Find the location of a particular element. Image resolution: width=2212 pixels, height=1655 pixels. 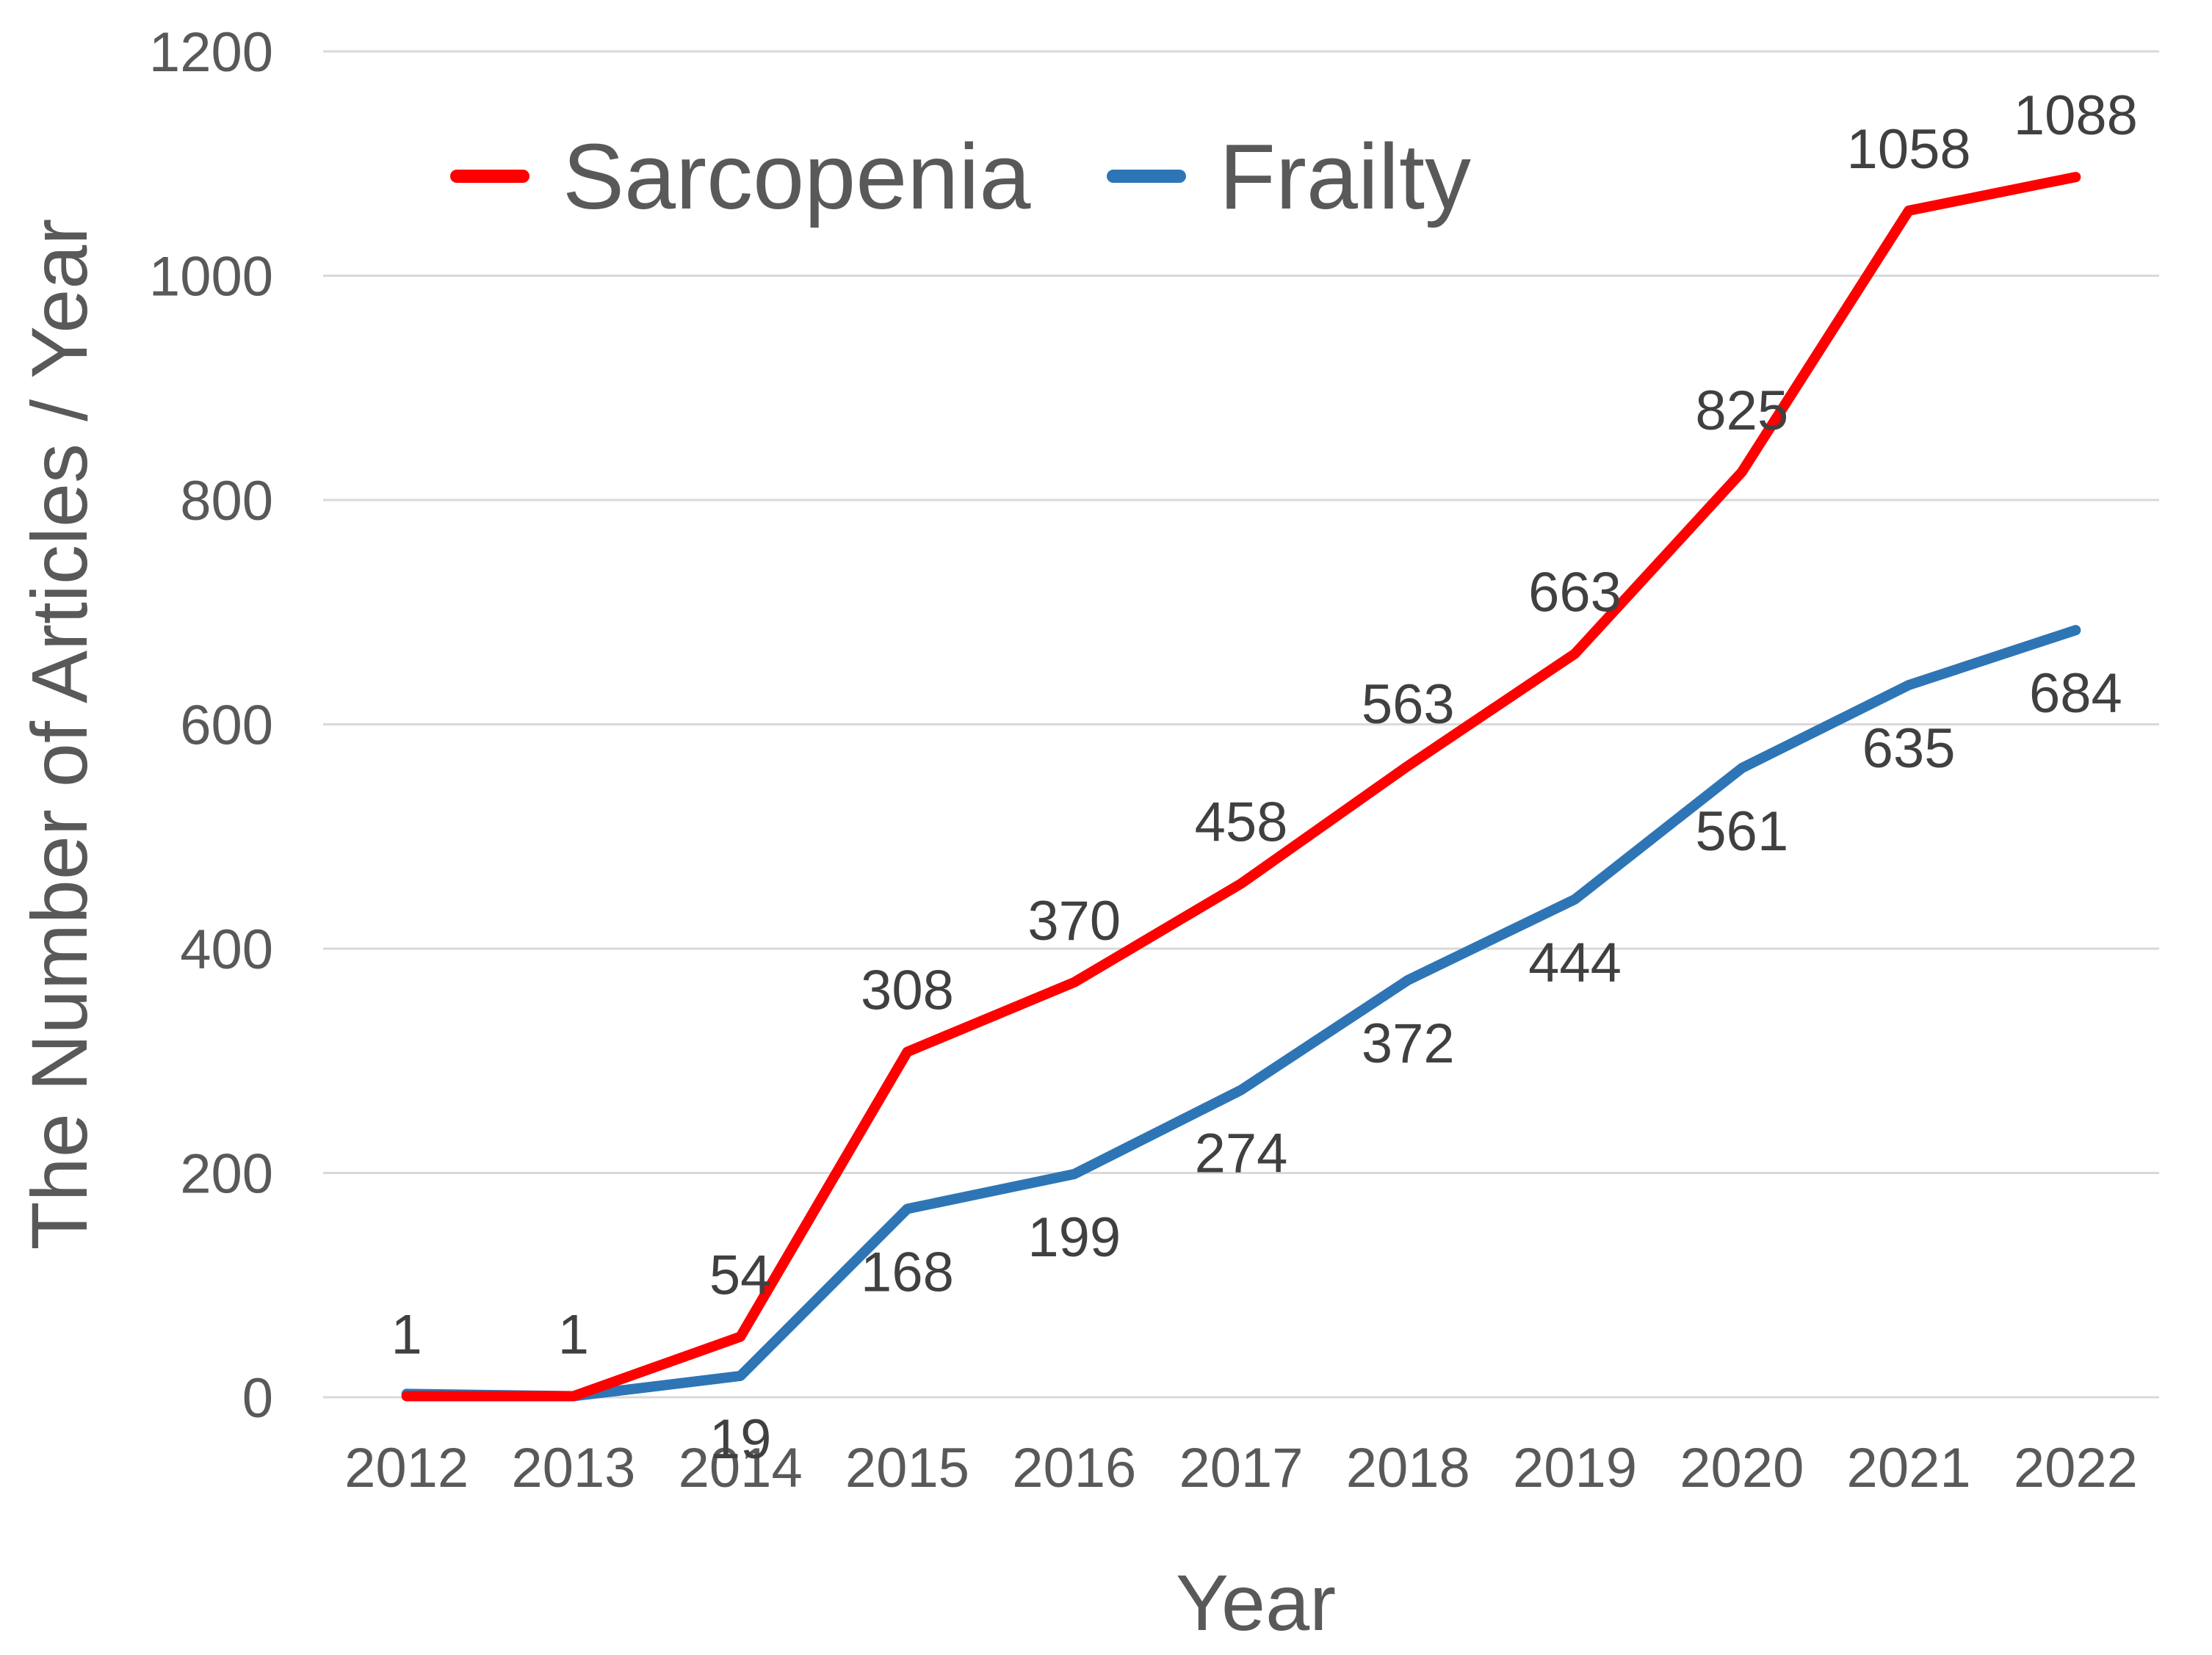

y-tick-label: 1200 is located at coordinates (211, 52).